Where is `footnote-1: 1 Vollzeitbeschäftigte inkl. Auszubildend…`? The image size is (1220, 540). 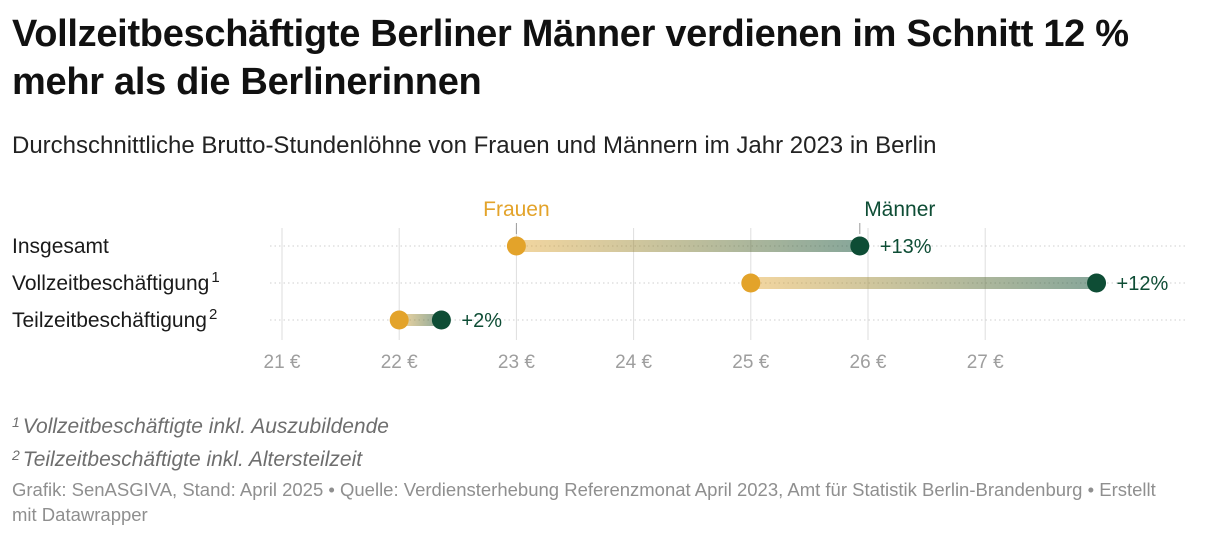 footnote-1: 1 Vollzeitbeschäftigte inkl. Auszubildend… is located at coordinates (607, 424).